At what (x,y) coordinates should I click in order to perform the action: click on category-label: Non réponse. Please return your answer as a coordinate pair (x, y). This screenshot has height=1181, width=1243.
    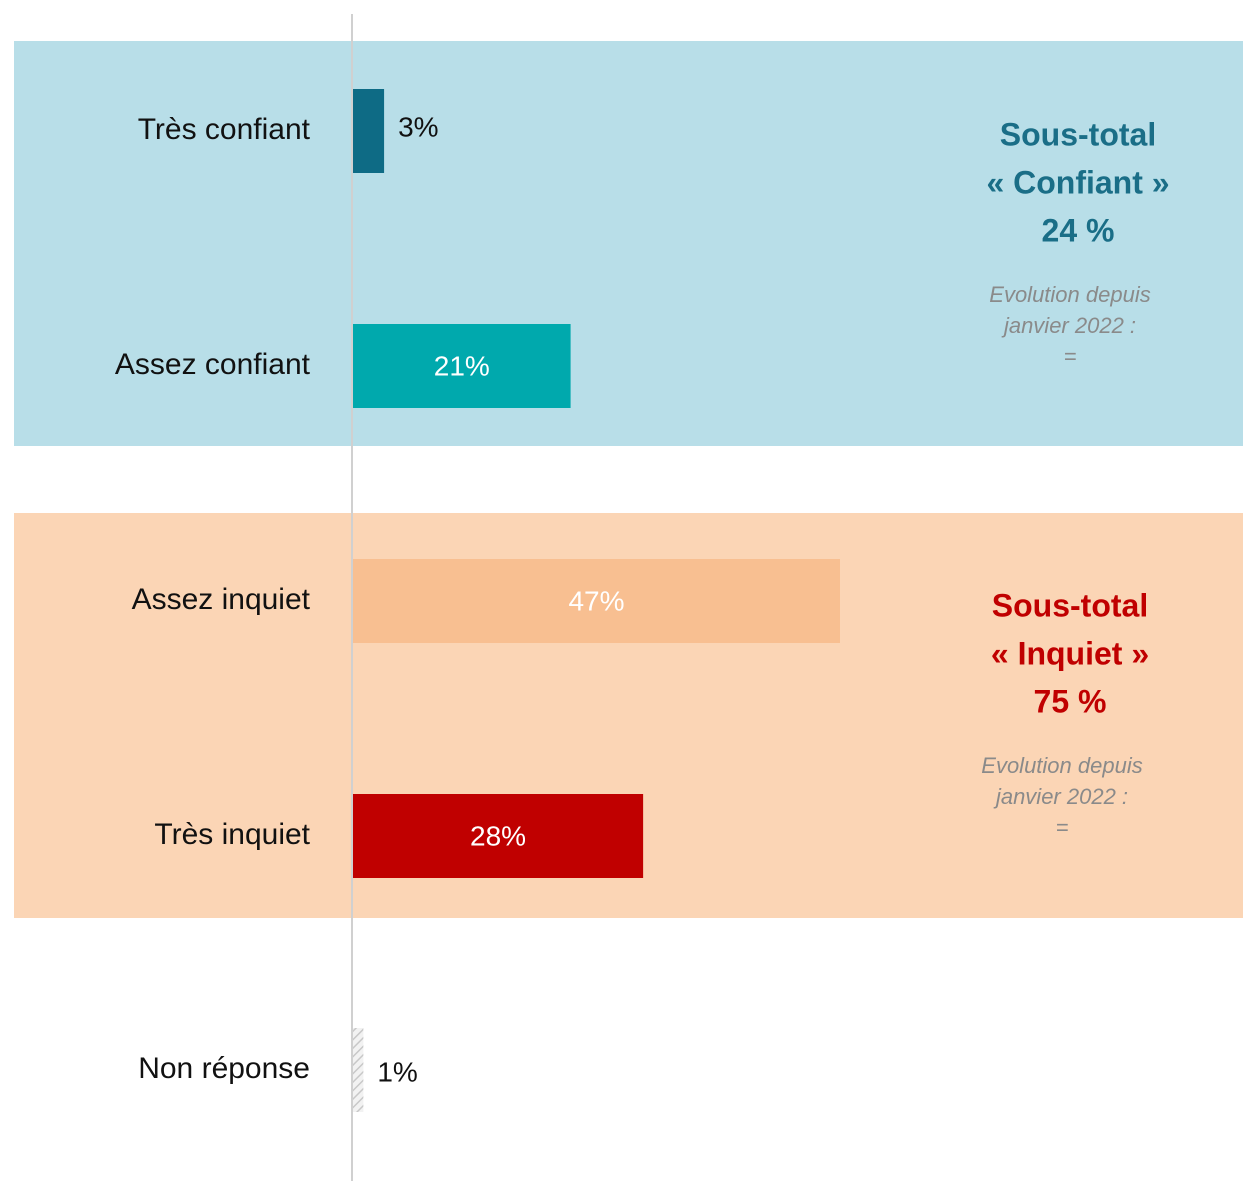
    Looking at the image, I should click on (224, 1068).